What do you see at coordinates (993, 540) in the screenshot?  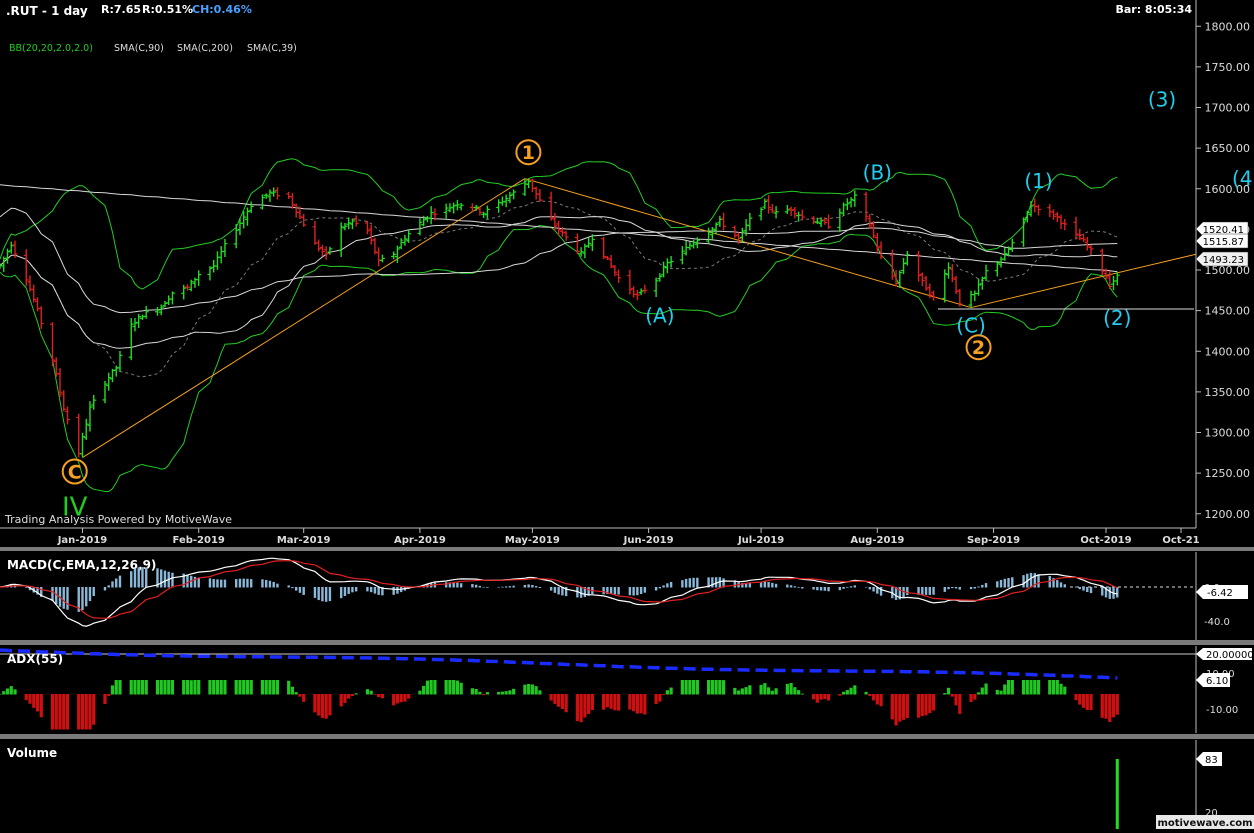 I see `date-tick-label: Sep-2019` at bounding box center [993, 540].